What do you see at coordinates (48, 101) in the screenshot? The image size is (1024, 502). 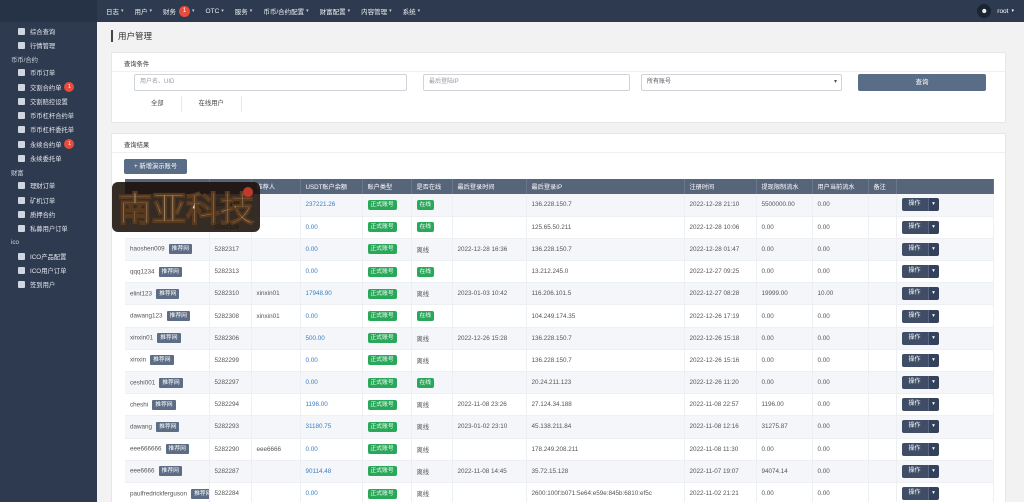 I see `sidebar-item-5: 交割赔控设置` at bounding box center [48, 101].